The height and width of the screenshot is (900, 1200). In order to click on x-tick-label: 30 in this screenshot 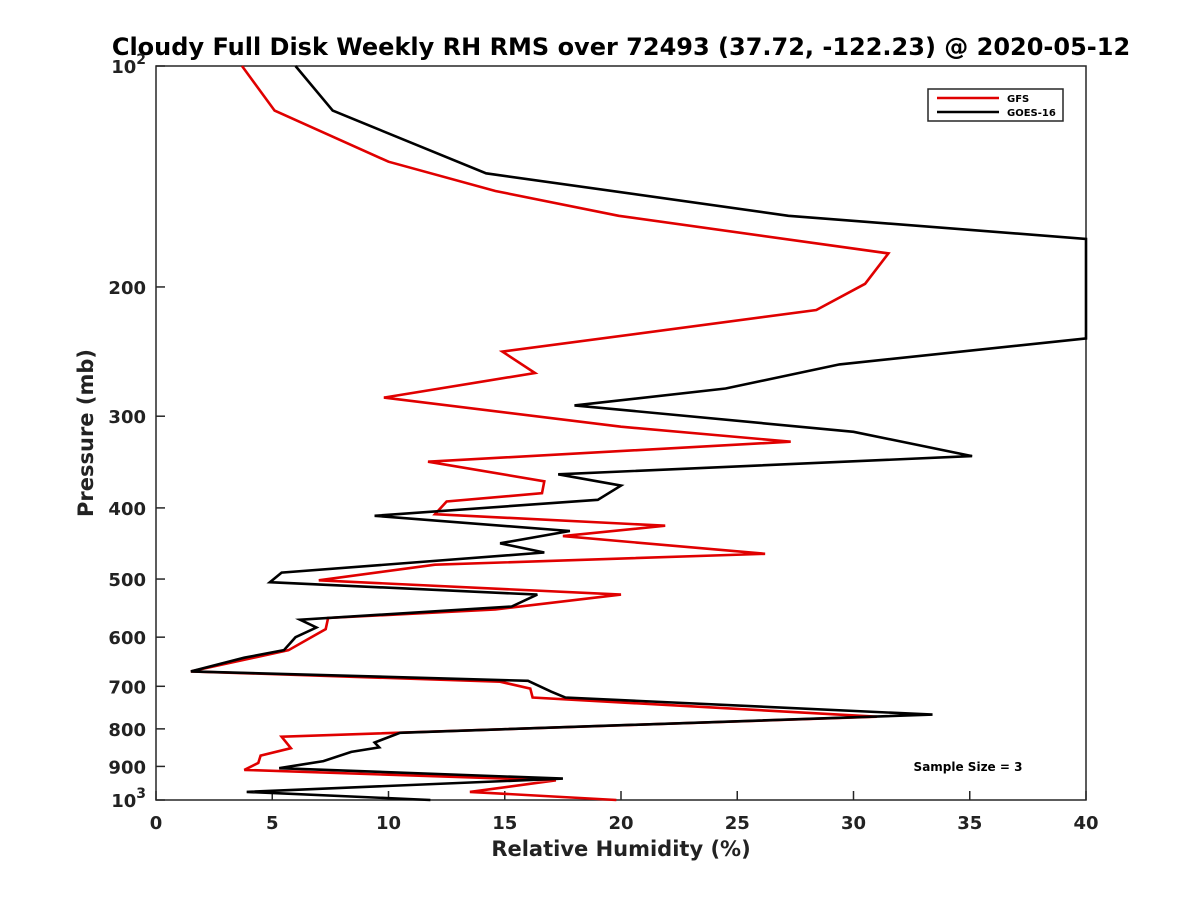, I will do `click(853, 823)`.